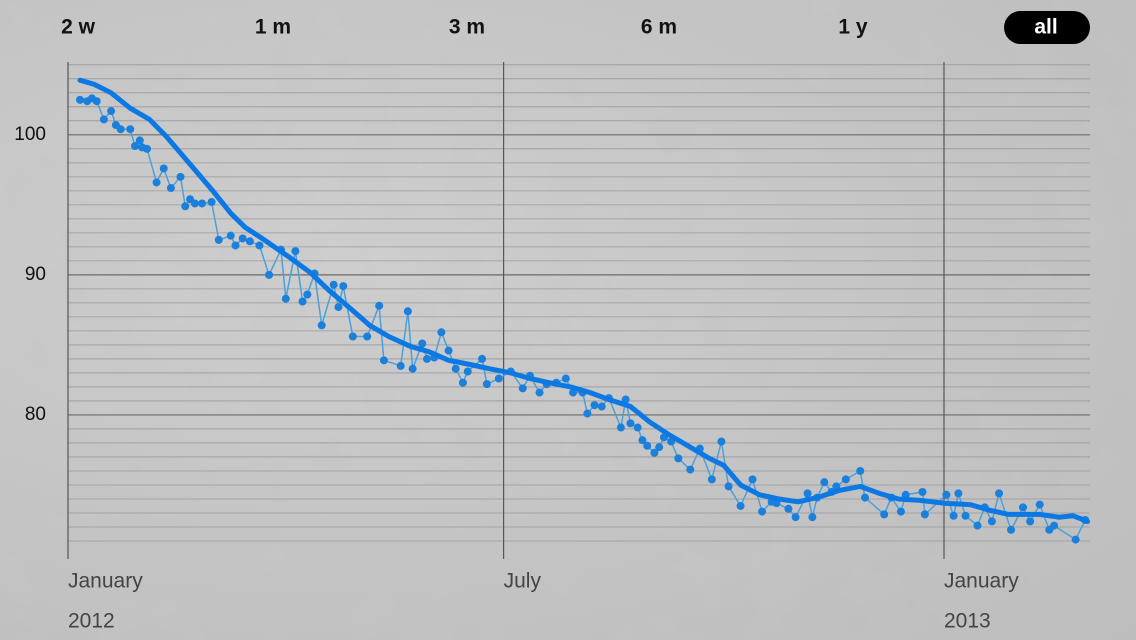 The image size is (1136, 640). What do you see at coordinates (35, 274) in the screenshot?
I see `y-tick-label: 90` at bounding box center [35, 274].